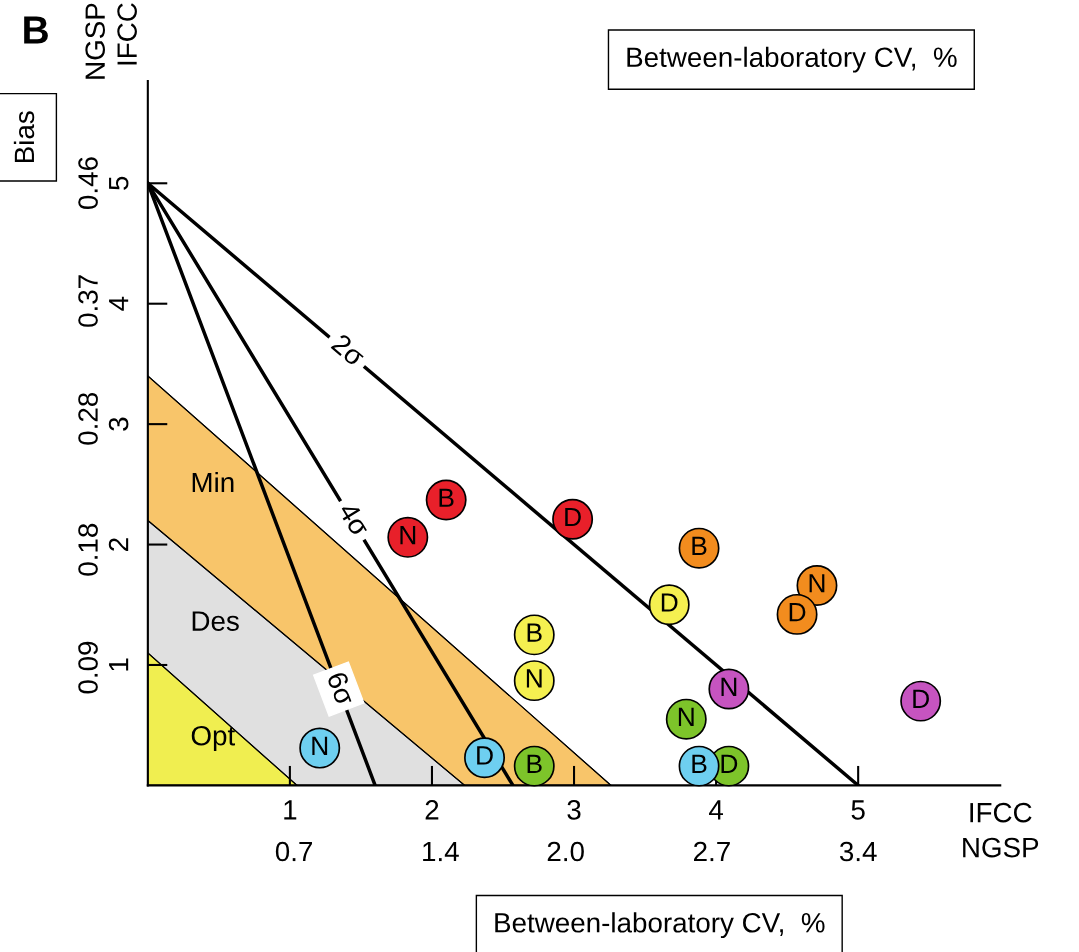 The image size is (1079, 952). I want to click on y-tick-label: 4, so click(119, 303).